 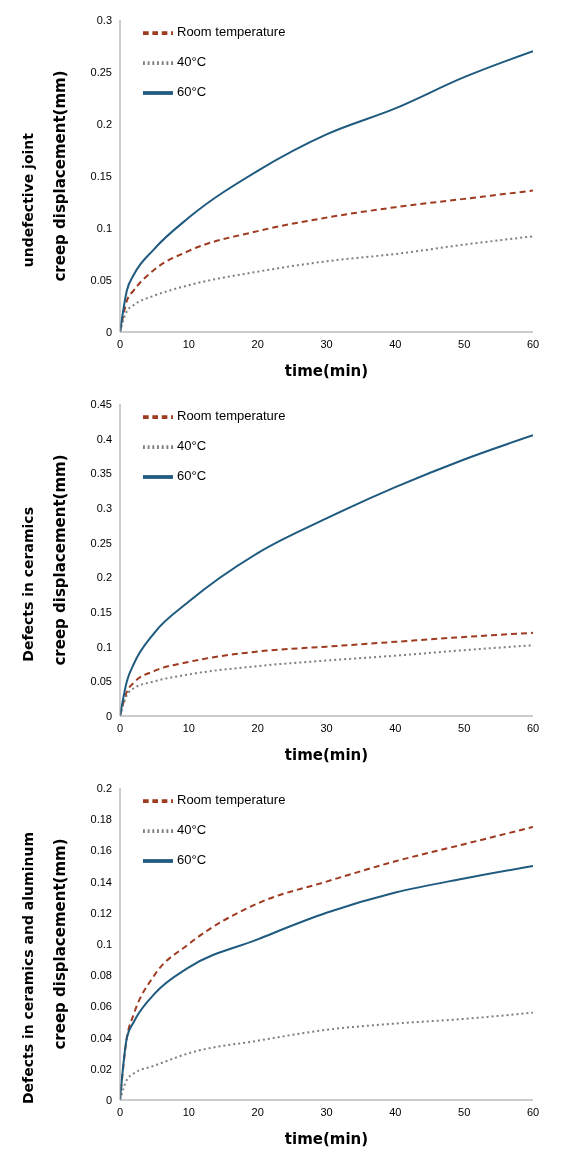 I want to click on text: Defects in ceramics and aluminum, so click(x=28, y=967).